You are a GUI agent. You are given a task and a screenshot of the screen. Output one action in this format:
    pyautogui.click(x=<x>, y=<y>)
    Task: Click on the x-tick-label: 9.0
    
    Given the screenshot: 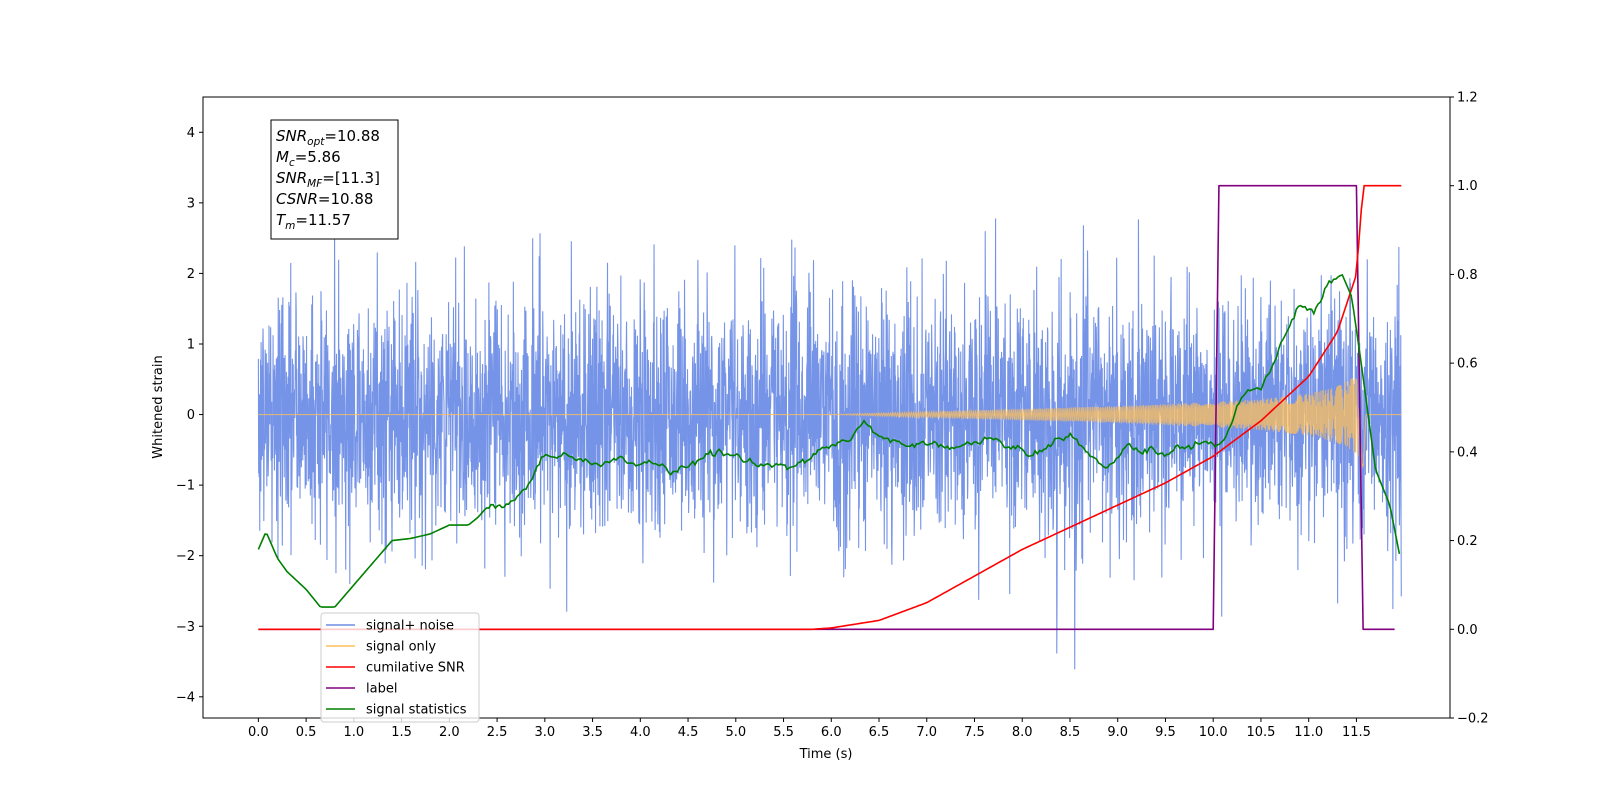 What is the action you would take?
    pyautogui.click(x=1117, y=732)
    